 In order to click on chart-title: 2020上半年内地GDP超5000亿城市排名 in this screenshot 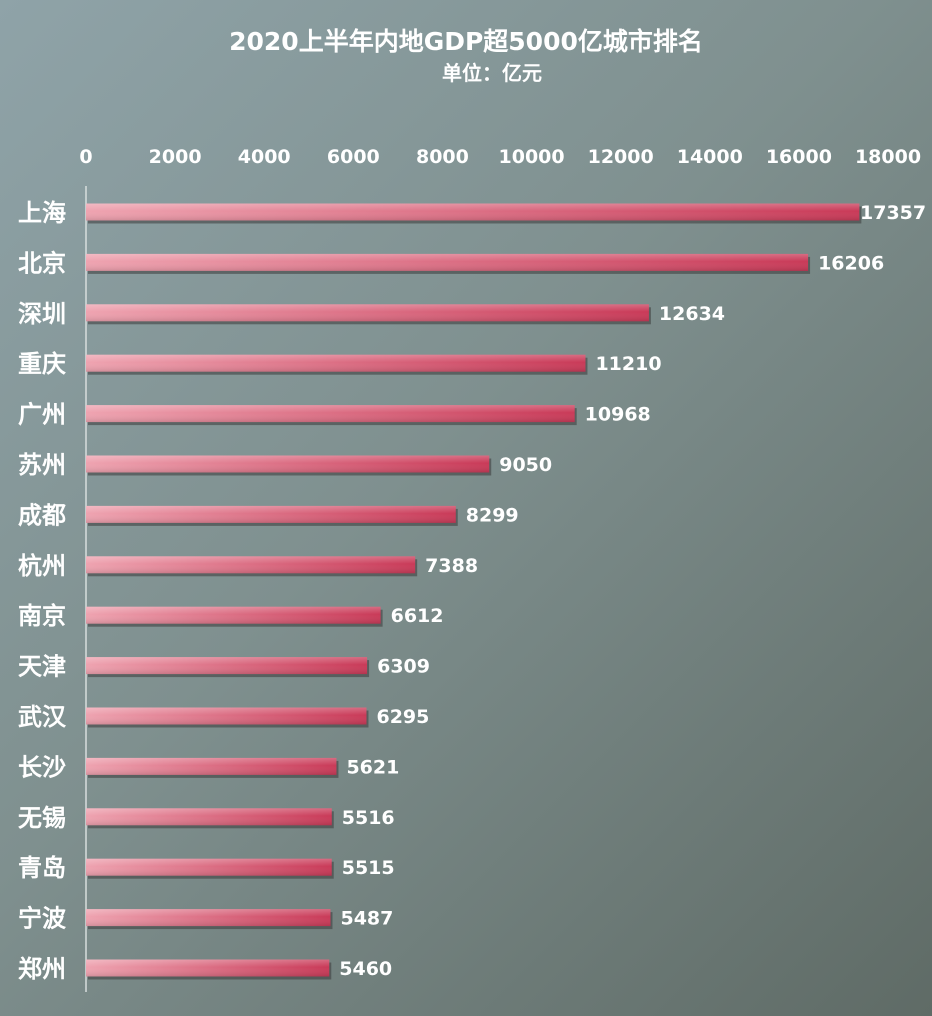, I will do `click(466, 41)`.